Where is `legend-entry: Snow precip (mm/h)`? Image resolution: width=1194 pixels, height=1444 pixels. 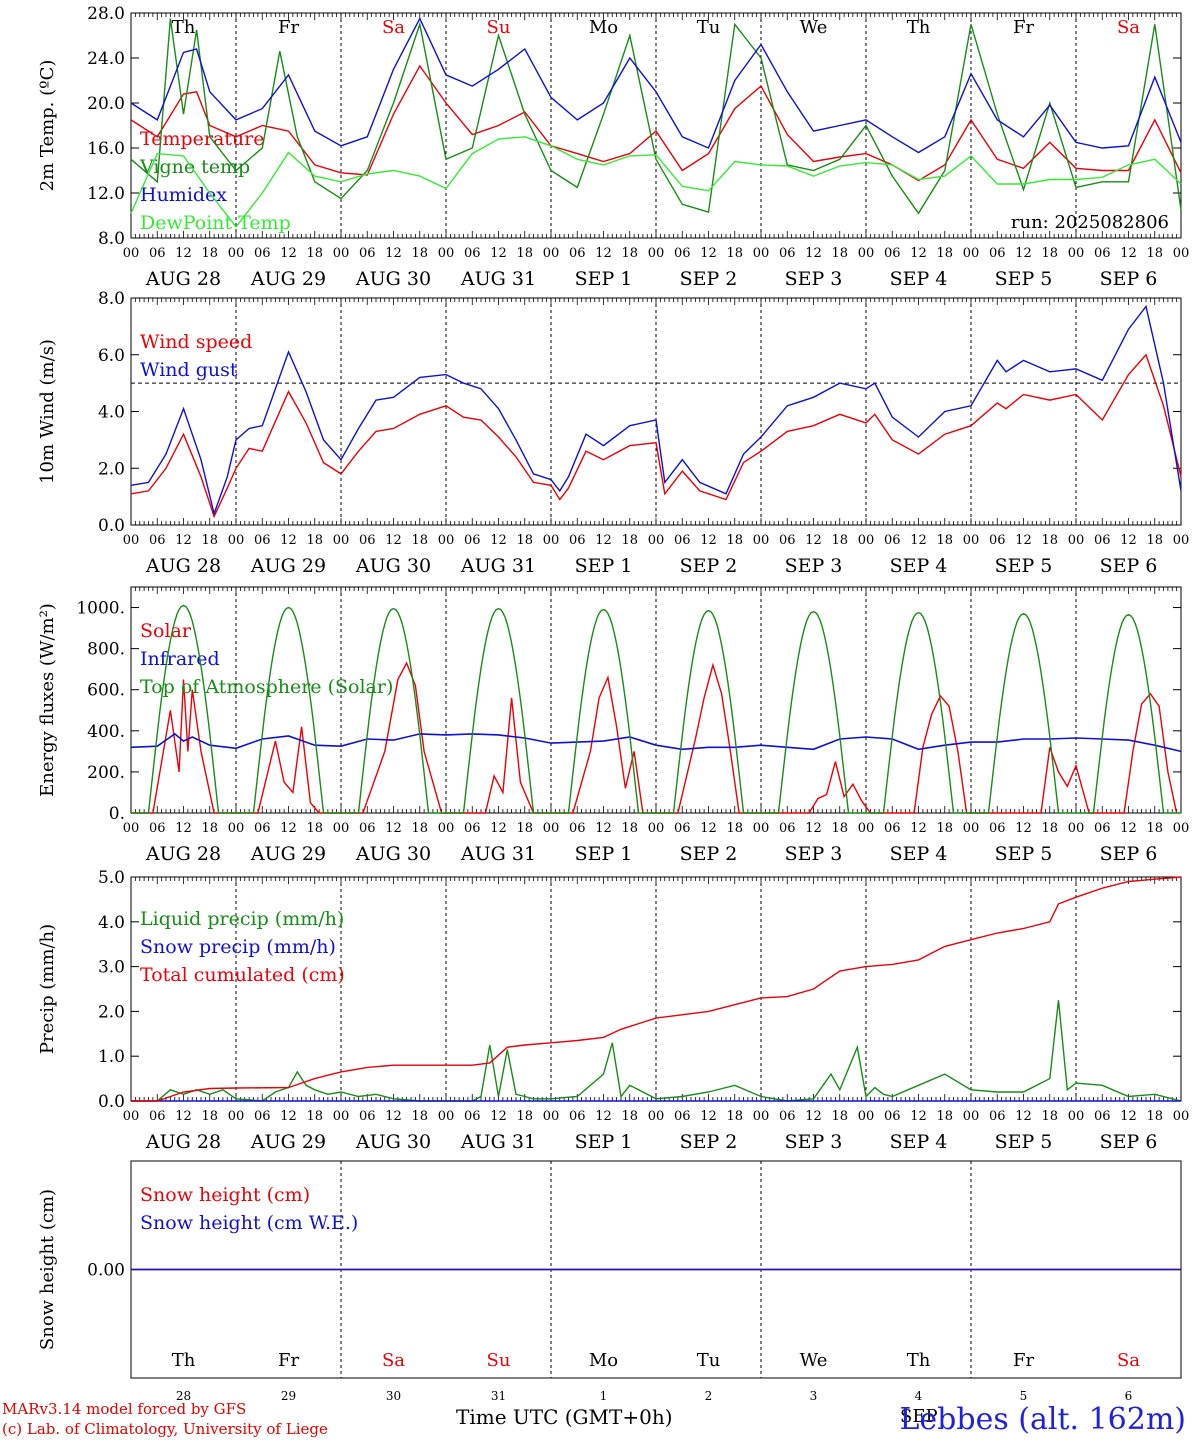
legend-entry: Snow precip (mm/h) is located at coordinates (238, 947).